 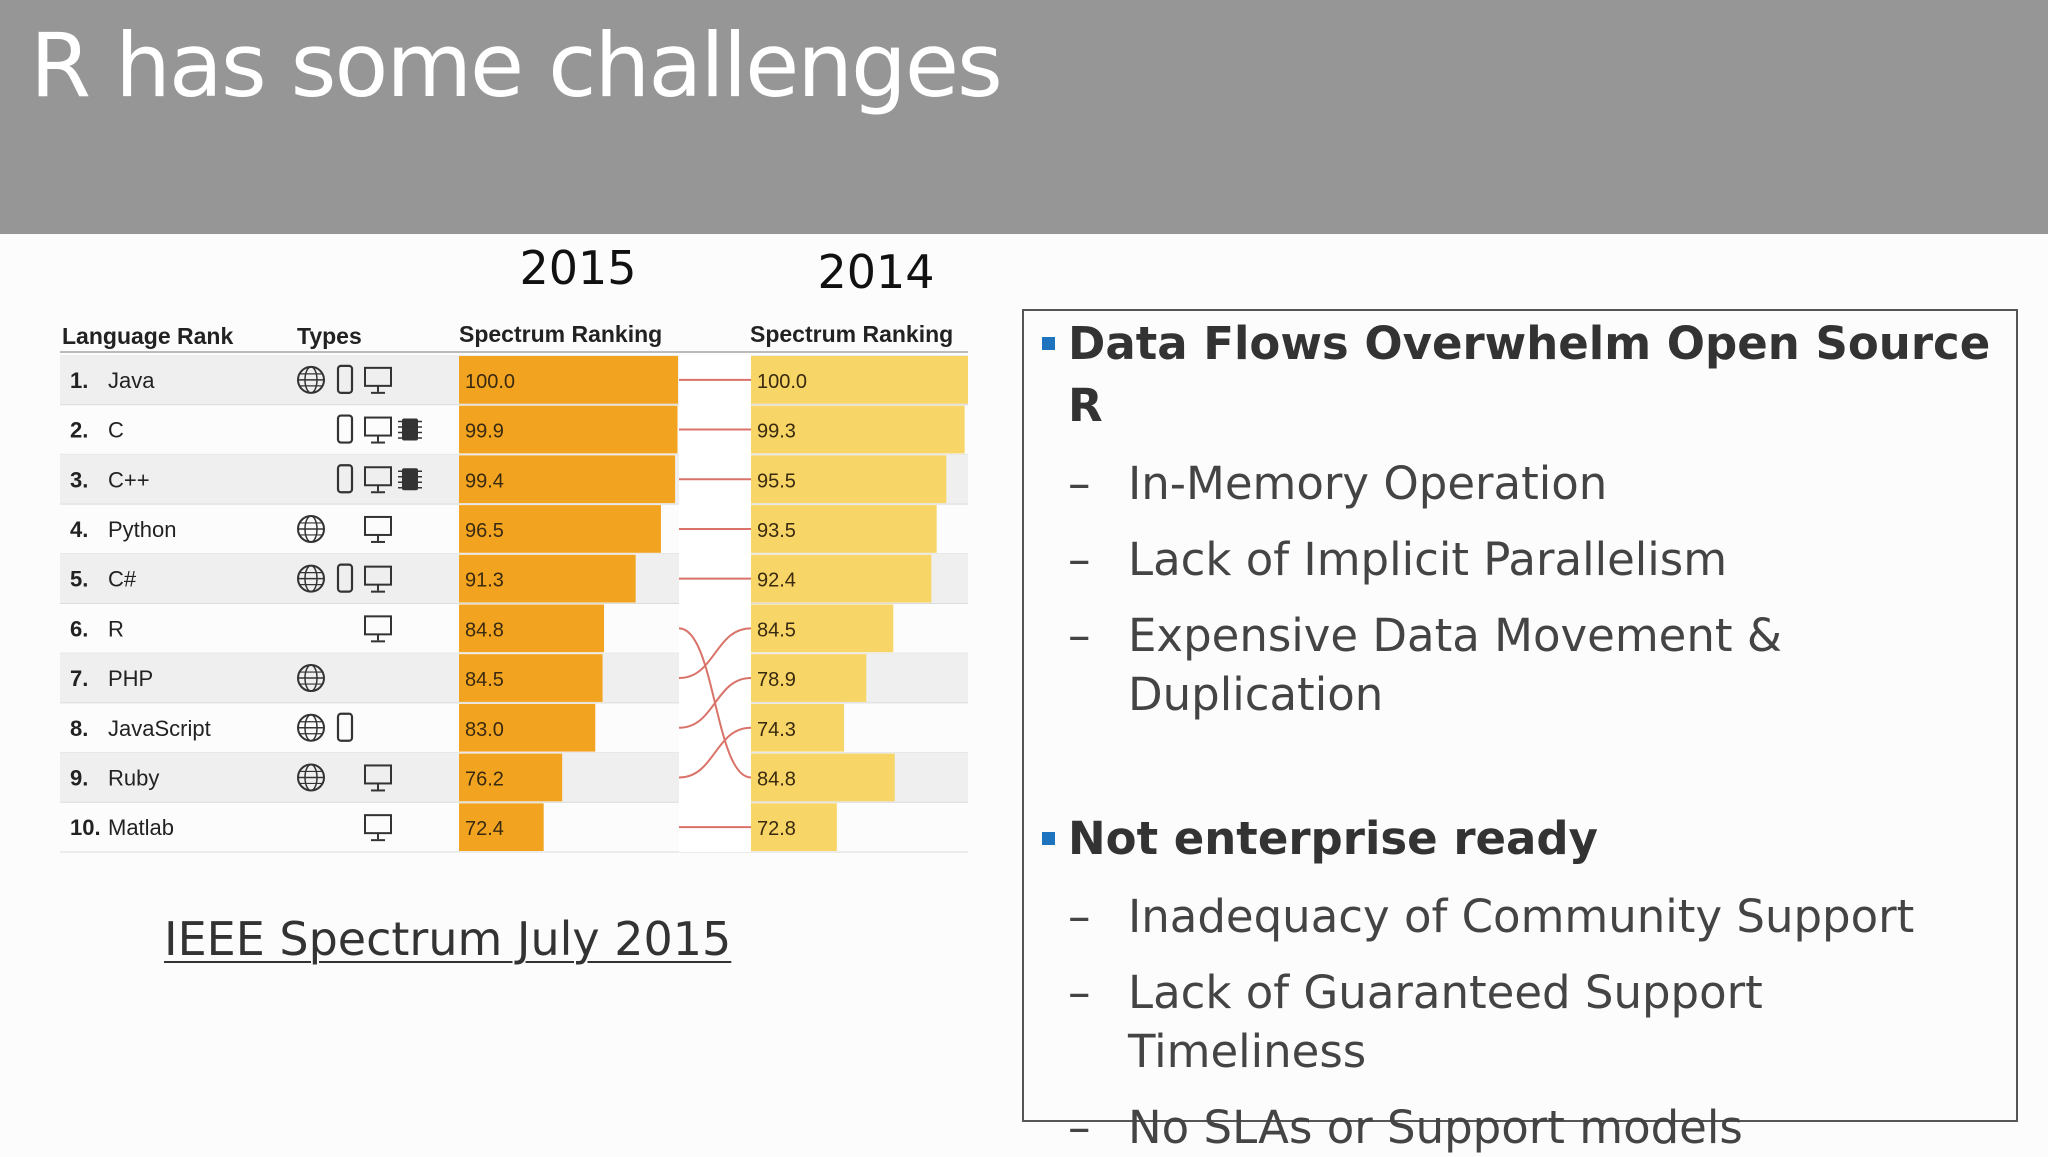 I want to click on language-name: R, so click(x=116, y=628).